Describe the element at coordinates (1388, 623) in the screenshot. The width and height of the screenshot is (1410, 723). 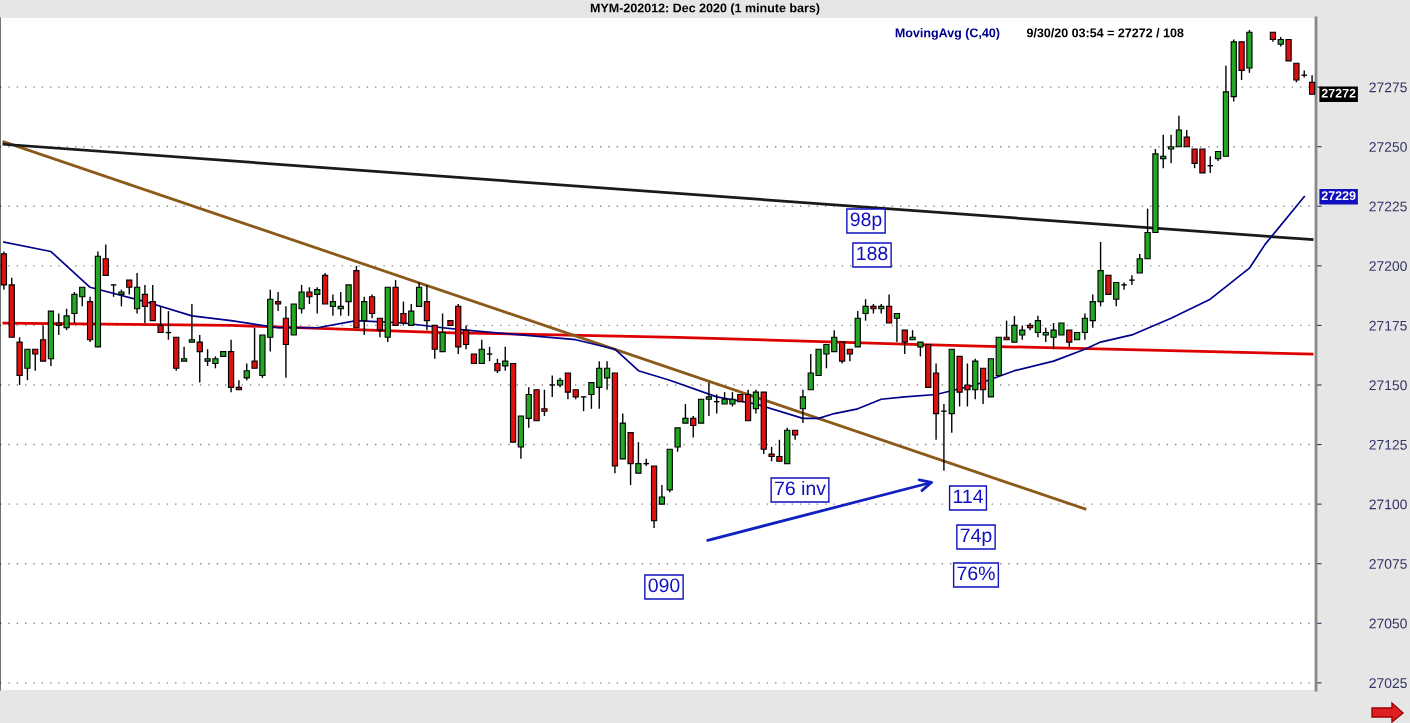
I see `y-tick-label: 27050` at that location.